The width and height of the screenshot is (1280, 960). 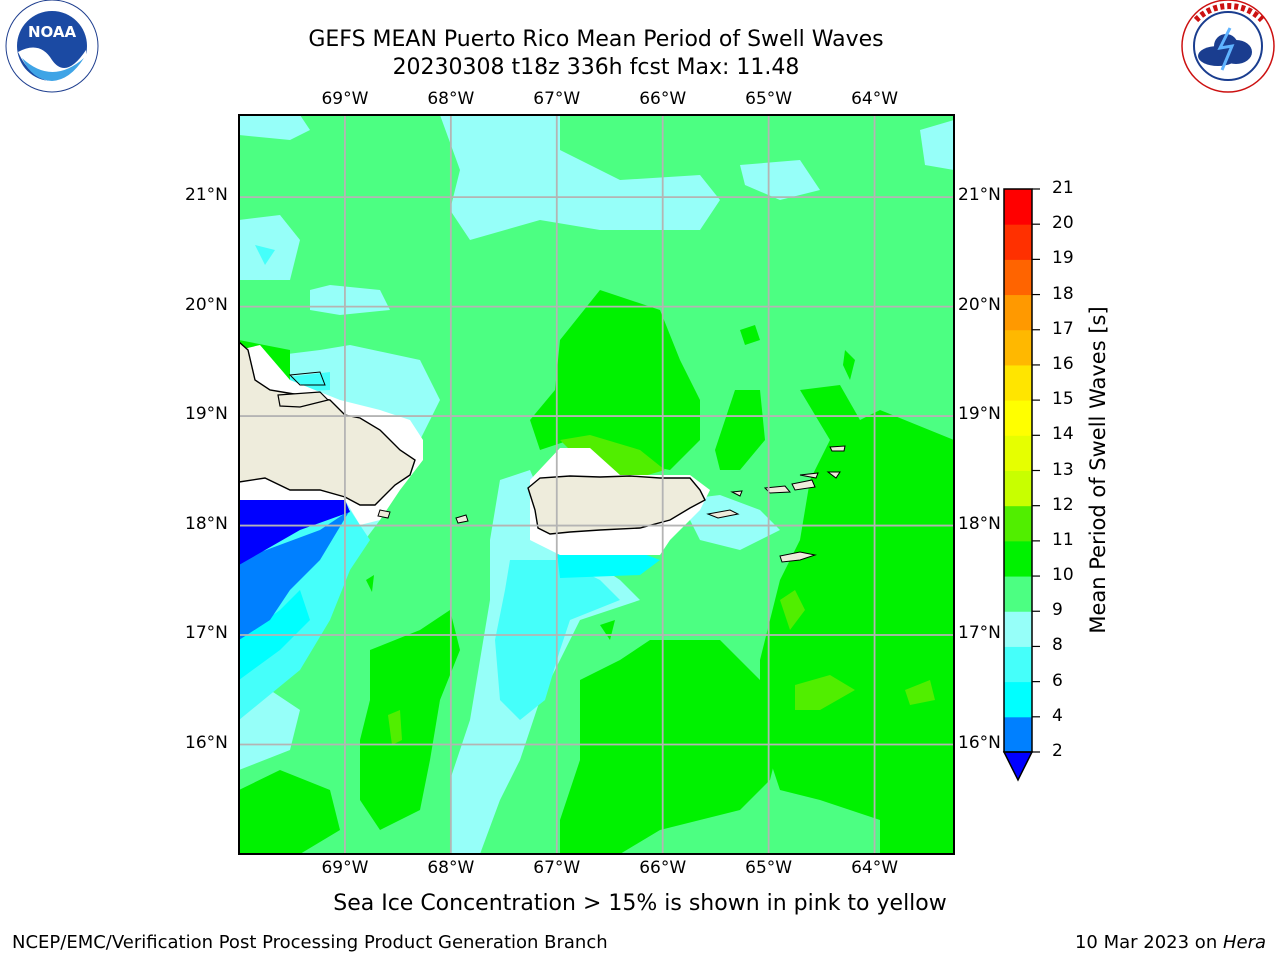 I want to click on lon-label-bottom: 66°W, so click(x=663, y=868).